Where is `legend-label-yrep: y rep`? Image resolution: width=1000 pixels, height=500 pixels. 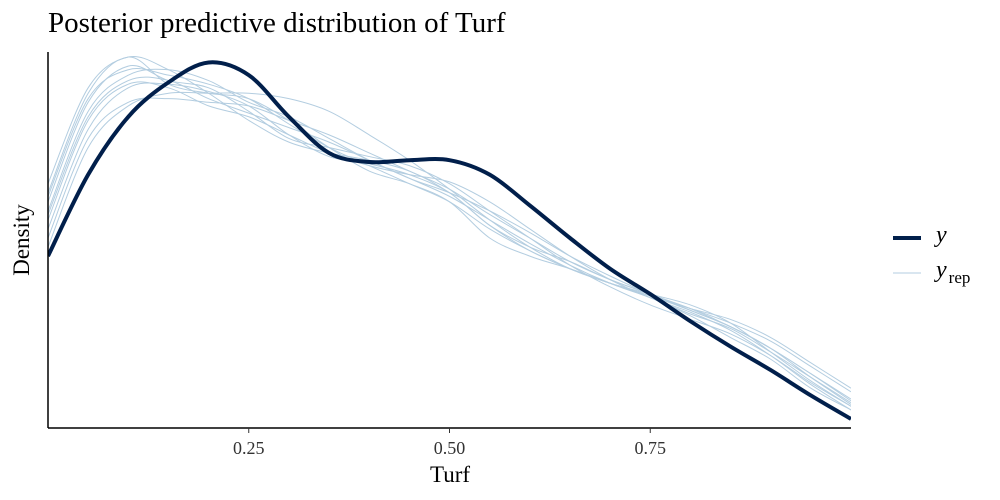 legend-label-yrep: y rep is located at coordinates (952, 272).